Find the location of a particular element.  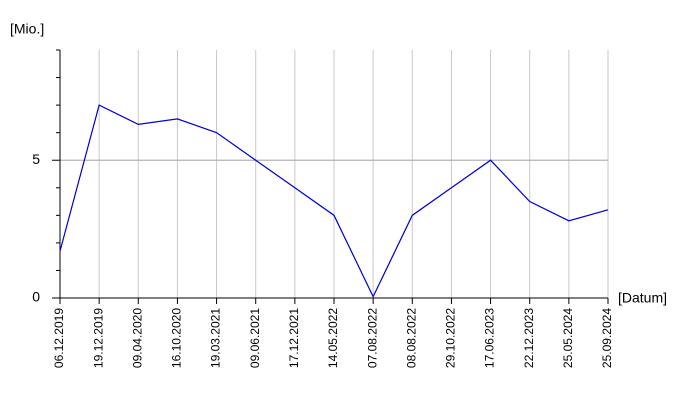

x-tick-label: 25.05.2024 is located at coordinates (568, 338).